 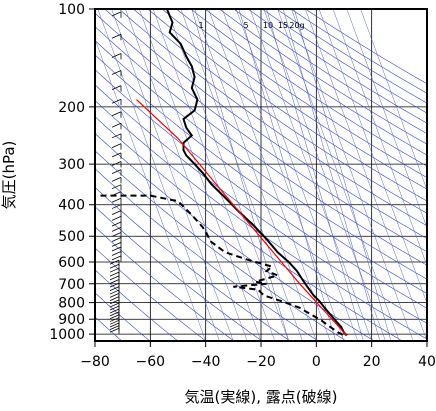 I want to click on x-tick-label: −60, so click(x=151, y=362).